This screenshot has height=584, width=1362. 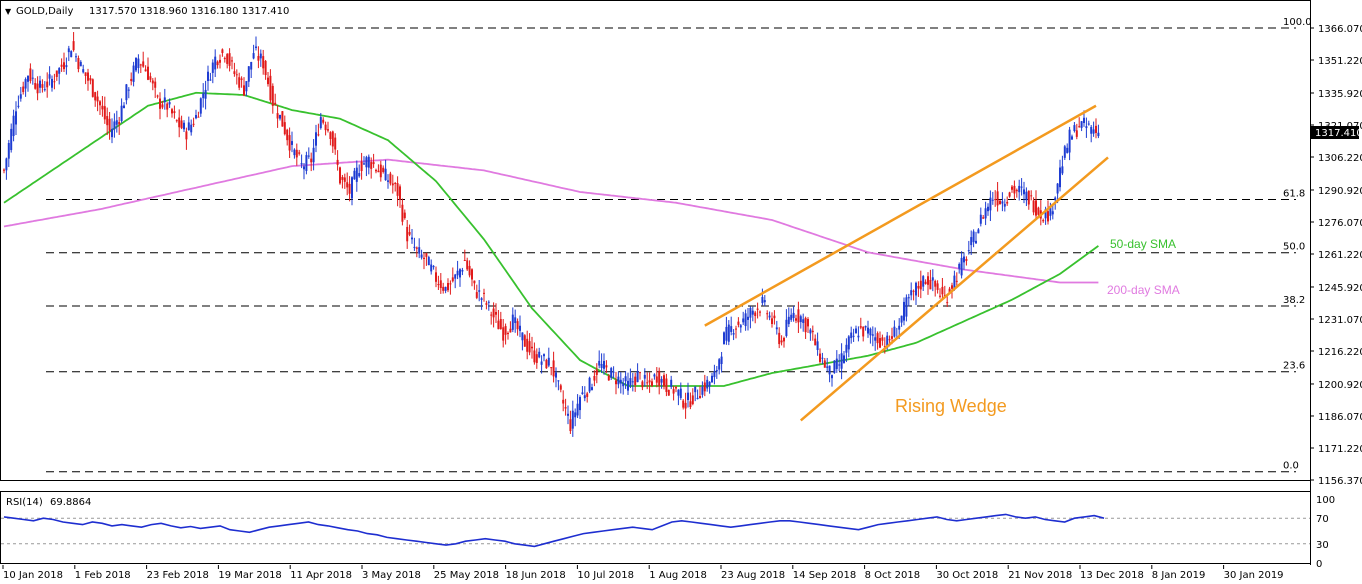 What do you see at coordinates (1340, 417) in the screenshot?
I see `price-tick-label: 1186.070` at bounding box center [1340, 417].